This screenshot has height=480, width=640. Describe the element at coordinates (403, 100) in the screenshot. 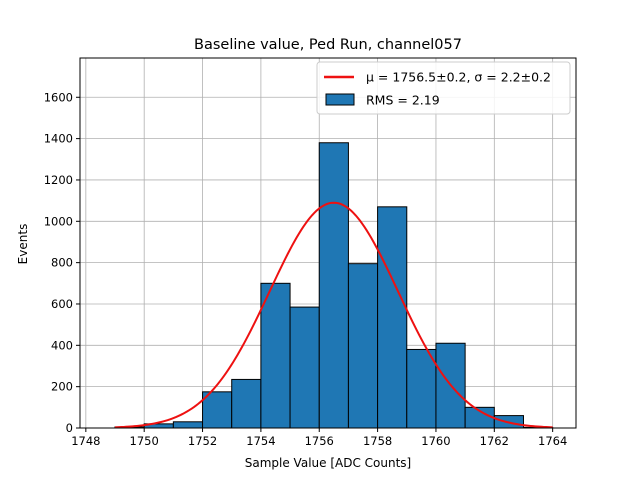

I see `legend-rms-label: RMS = 2.19` at that location.